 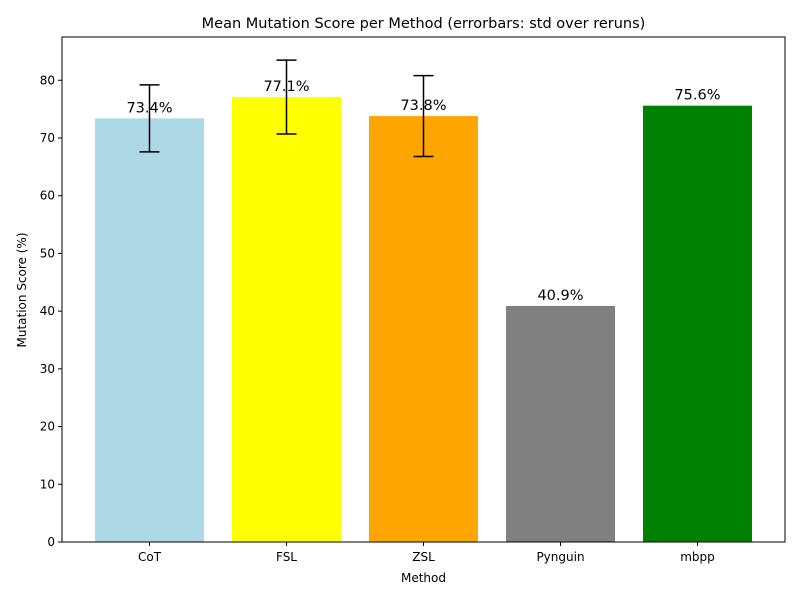 I want to click on errorbars-group, so click(x=286, y=108).